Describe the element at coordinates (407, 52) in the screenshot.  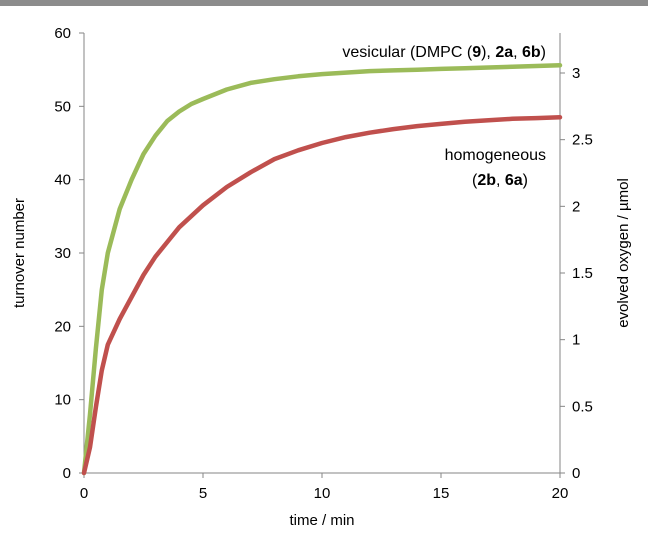
I see `annotation-vesicular-part: vesicular (DMPC (` at that location.